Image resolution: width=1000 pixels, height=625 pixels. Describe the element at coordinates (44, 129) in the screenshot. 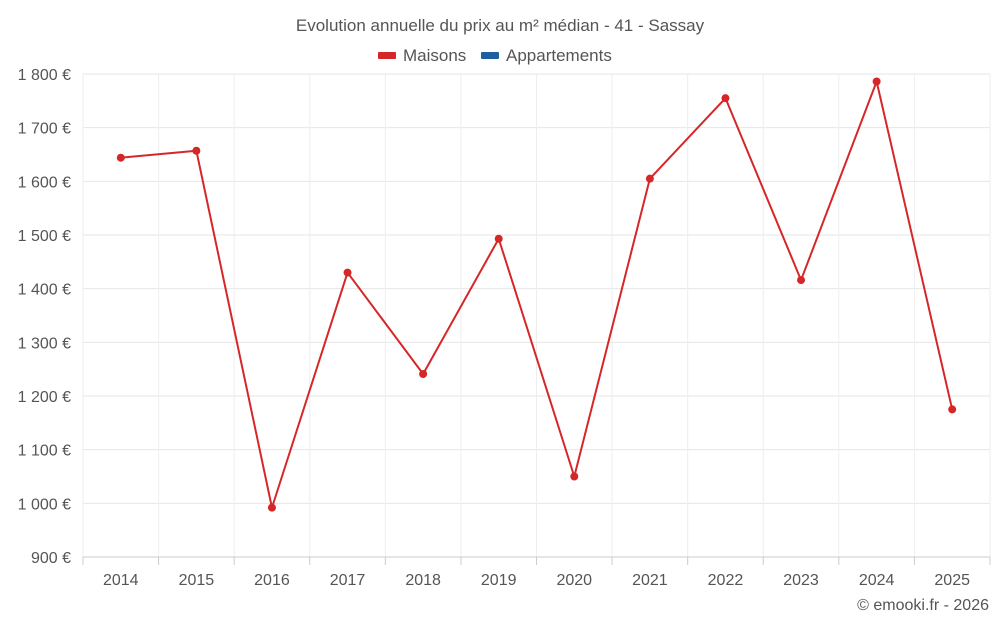

I see `y-tick-label: 1 700 €` at that location.